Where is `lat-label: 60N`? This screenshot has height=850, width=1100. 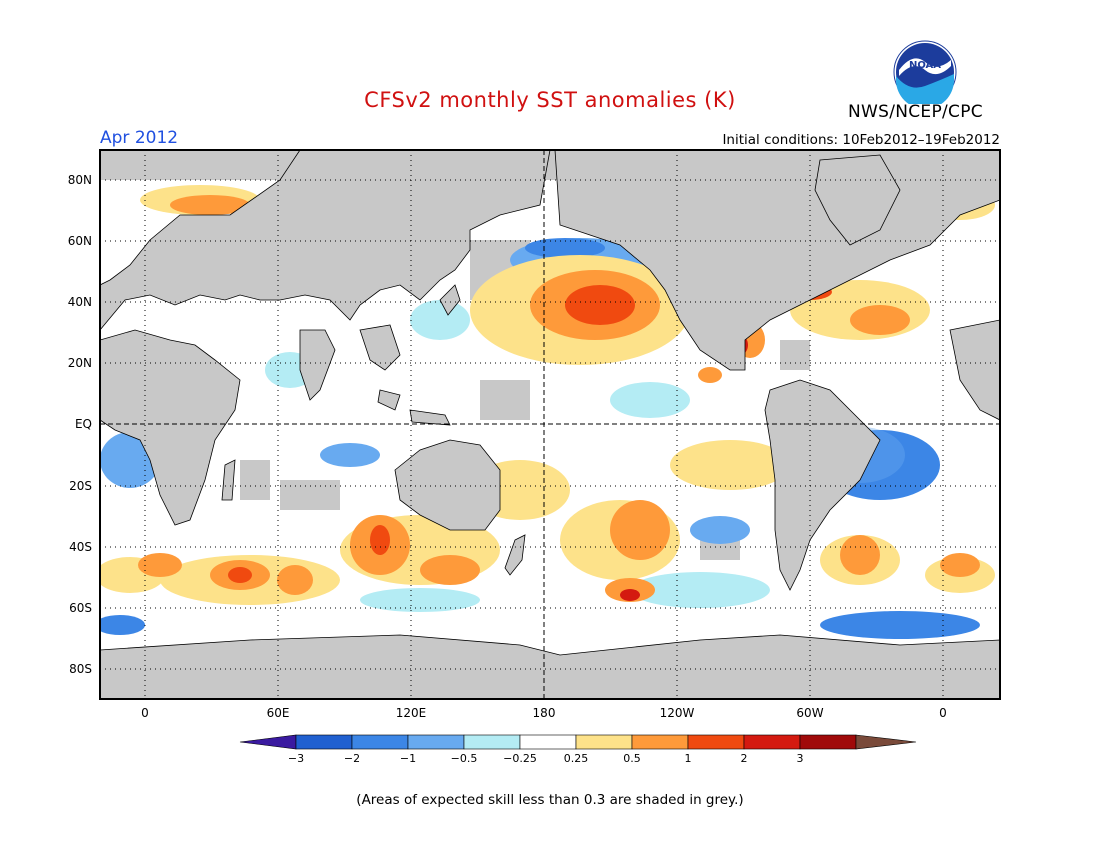 lat-label: 60N is located at coordinates (80, 241).